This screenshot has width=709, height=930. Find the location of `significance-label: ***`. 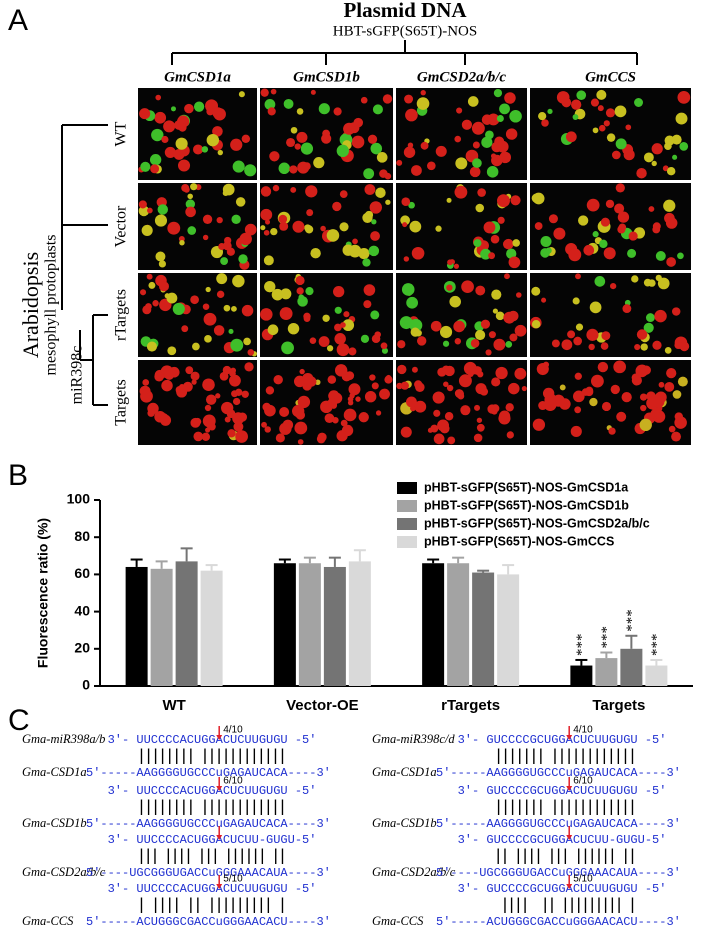

significance-label: *** is located at coordinates (632, 620).